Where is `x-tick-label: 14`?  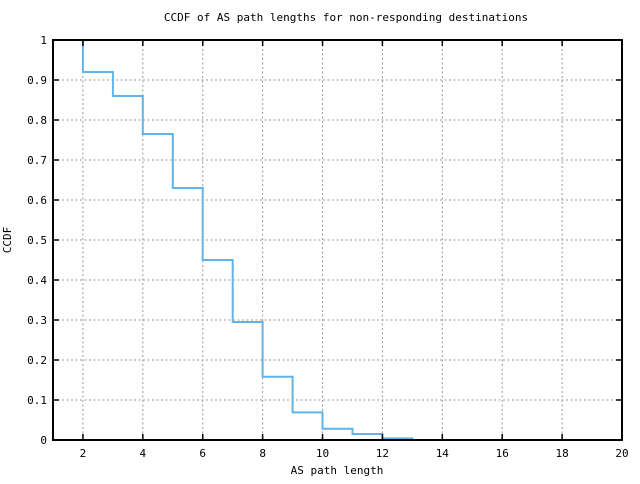
x-tick-label: 14 is located at coordinates (443, 453).